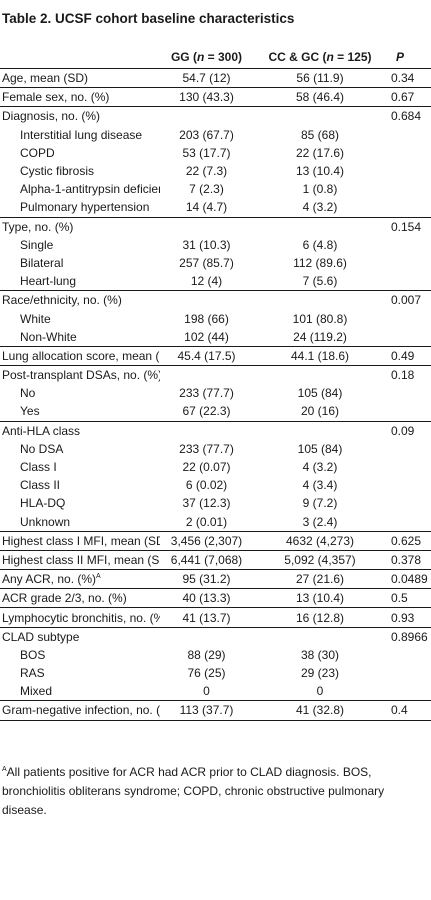 This screenshot has height=900, width=431. What do you see at coordinates (320, 540) in the screenshot?
I see `cc-gc-value: 4632 (4,273)` at bounding box center [320, 540].